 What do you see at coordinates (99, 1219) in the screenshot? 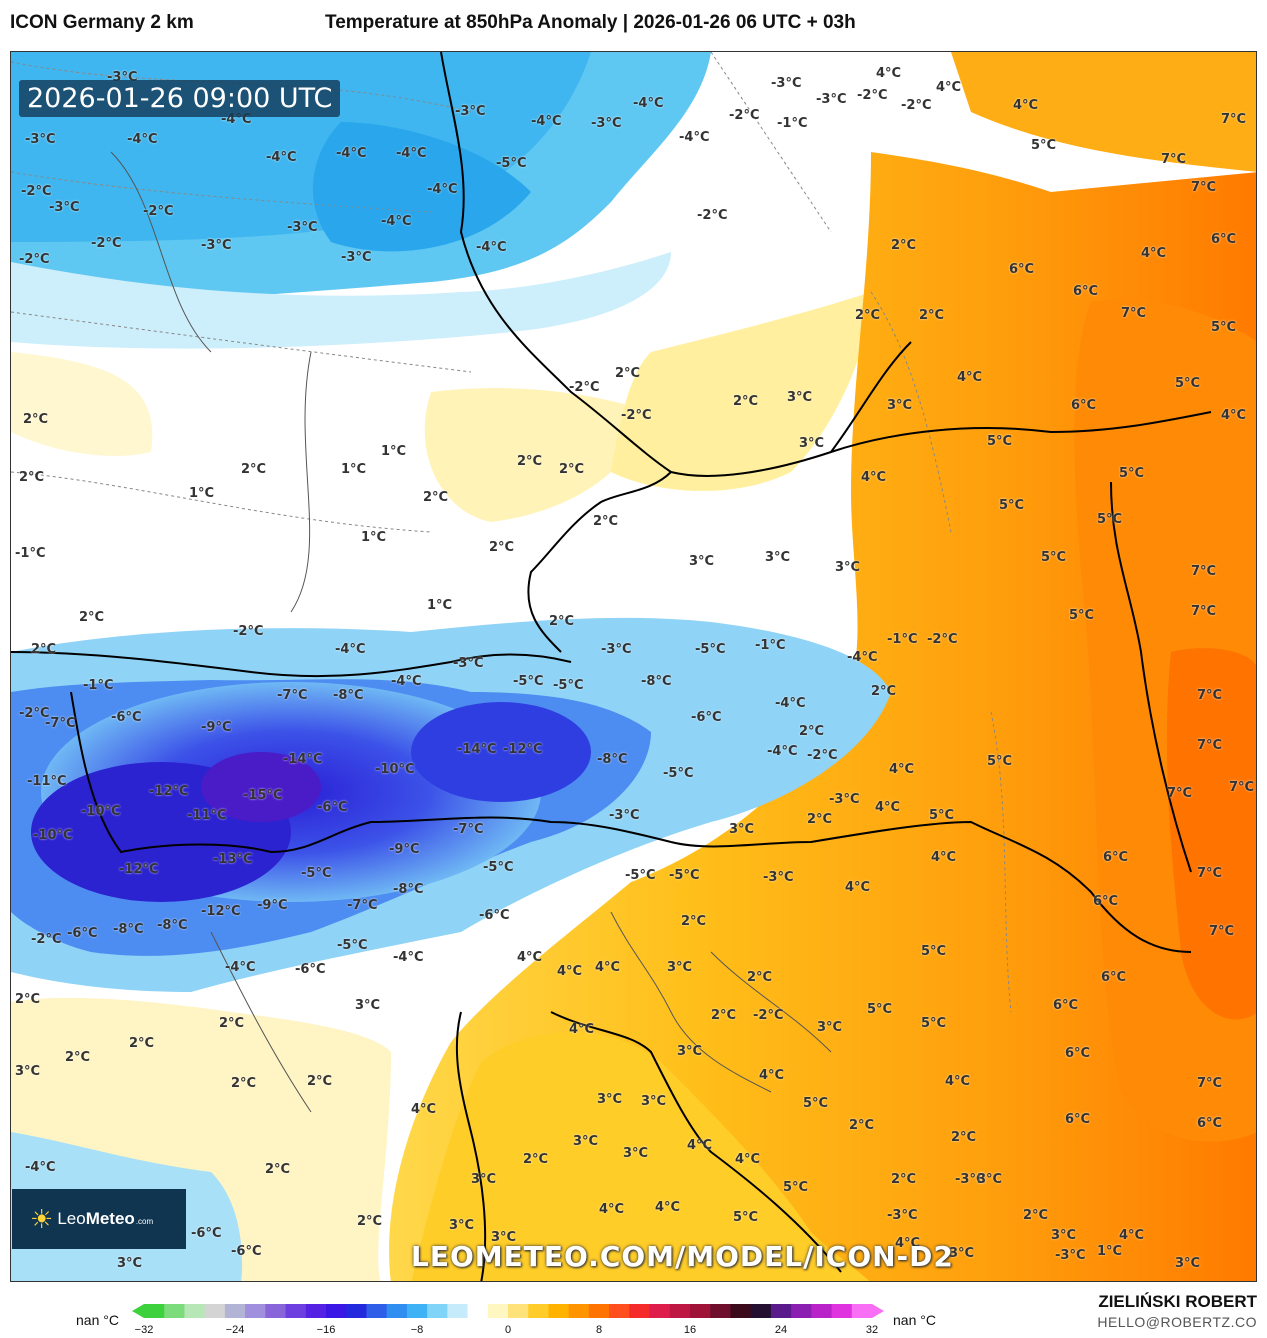
I see `leometeo-logo: ☀ Leo Meteo .com` at bounding box center [99, 1219].